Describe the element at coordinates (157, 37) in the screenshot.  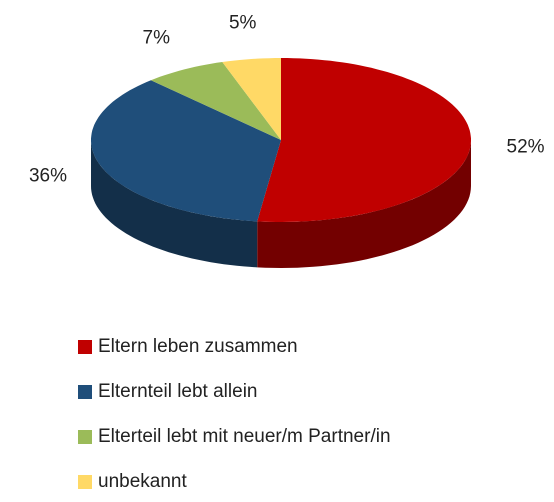
I see `data-label: 7%` at that location.